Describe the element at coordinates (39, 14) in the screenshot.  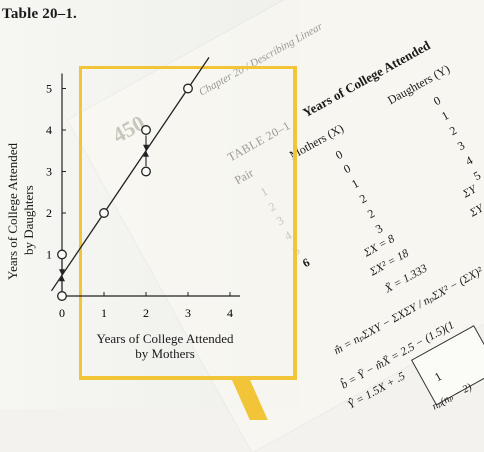
I see `figure-label: Table 20–1.` at that location.